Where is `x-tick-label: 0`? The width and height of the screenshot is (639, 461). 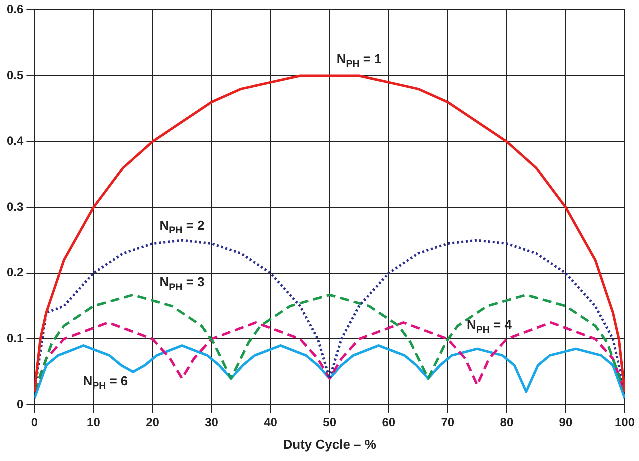
x-tick-label: 0 is located at coordinates (34, 423).